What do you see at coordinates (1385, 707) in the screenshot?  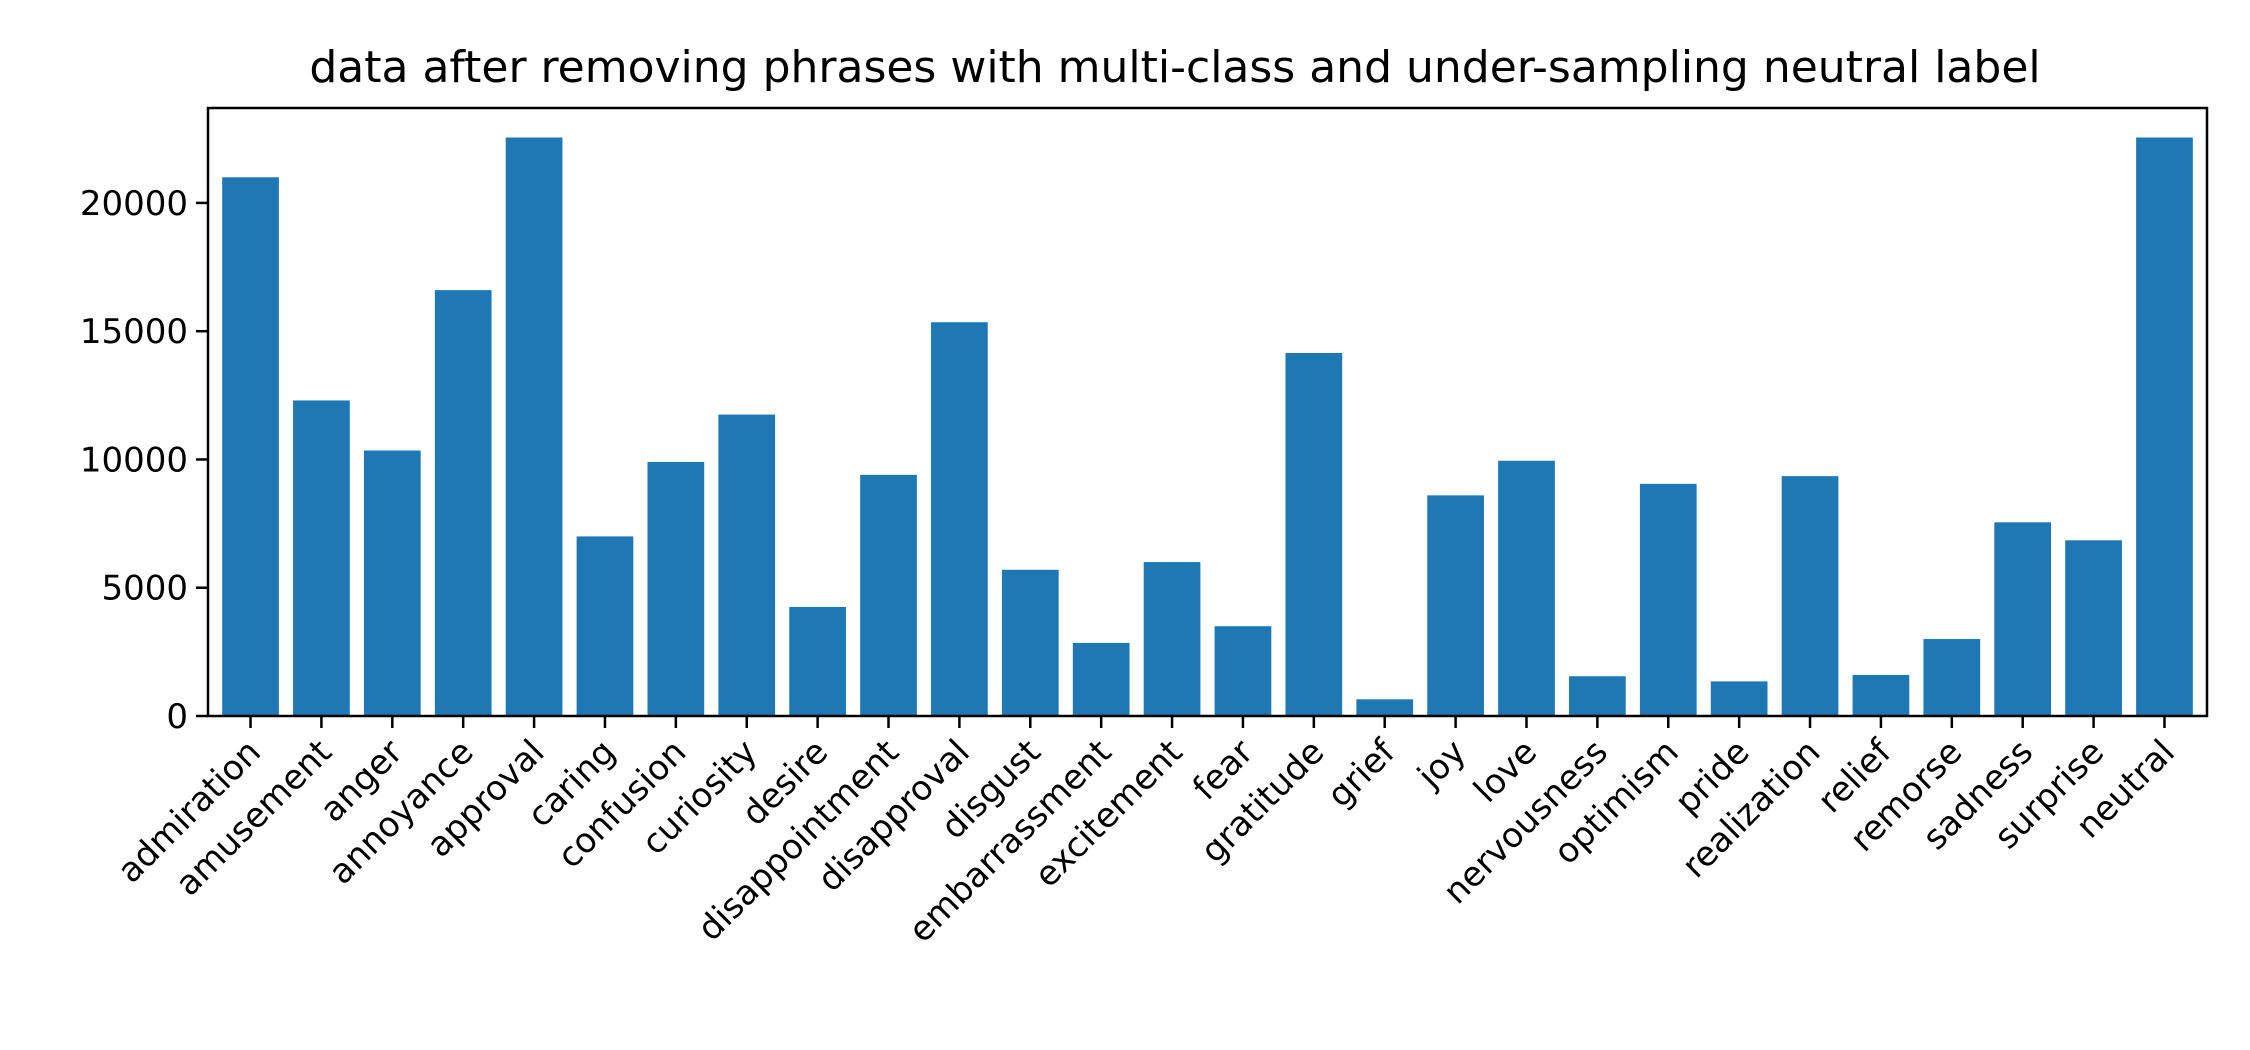 I see `bar-grief` at bounding box center [1385, 707].